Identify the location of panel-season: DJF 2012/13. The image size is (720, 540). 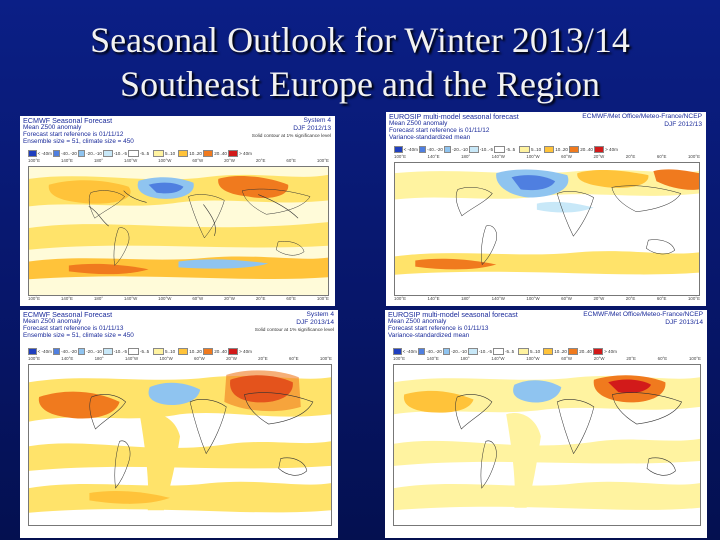
(312, 128).